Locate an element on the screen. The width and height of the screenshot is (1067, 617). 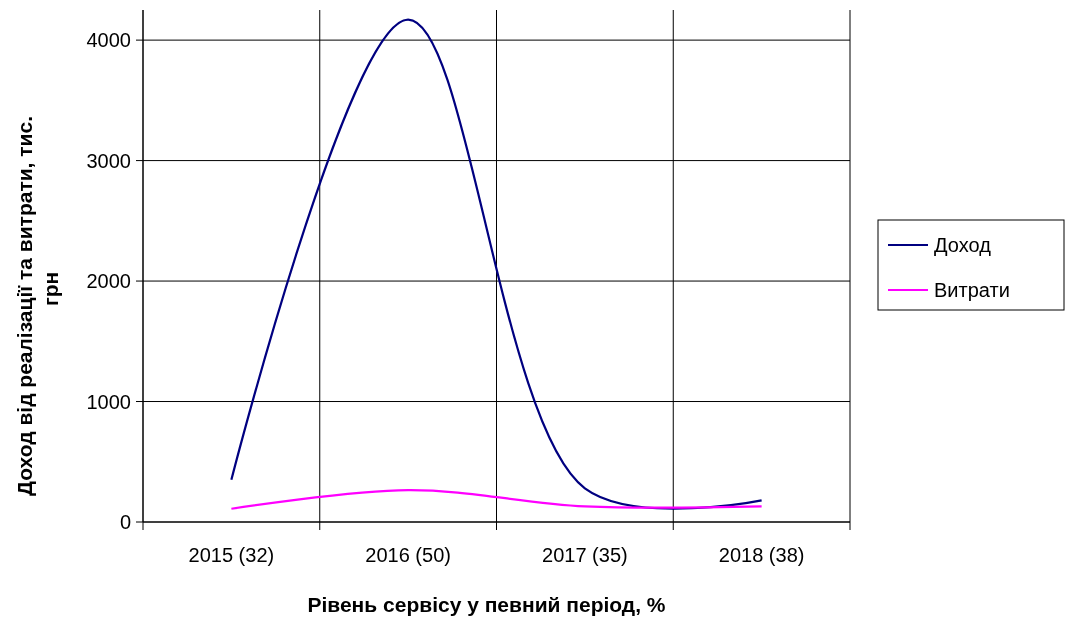
y-tick-label: 1000 is located at coordinates (108, 401).